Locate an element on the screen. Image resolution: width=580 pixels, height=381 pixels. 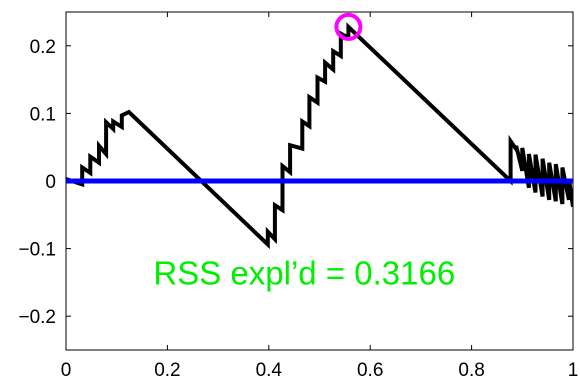
max-marker-circle is located at coordinates (348, 26).